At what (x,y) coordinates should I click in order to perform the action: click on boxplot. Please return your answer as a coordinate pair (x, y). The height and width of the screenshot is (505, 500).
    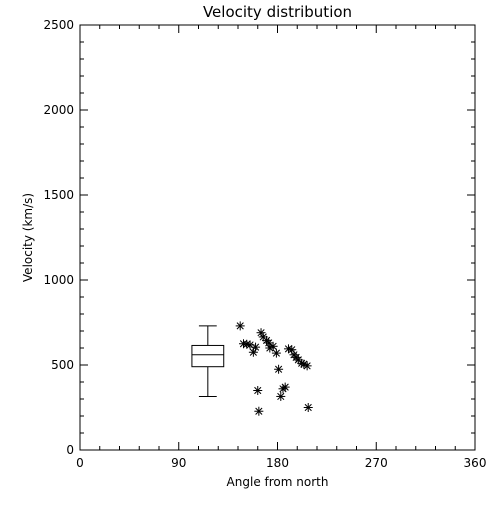
    Looking at the image, I should click on (208, 361).